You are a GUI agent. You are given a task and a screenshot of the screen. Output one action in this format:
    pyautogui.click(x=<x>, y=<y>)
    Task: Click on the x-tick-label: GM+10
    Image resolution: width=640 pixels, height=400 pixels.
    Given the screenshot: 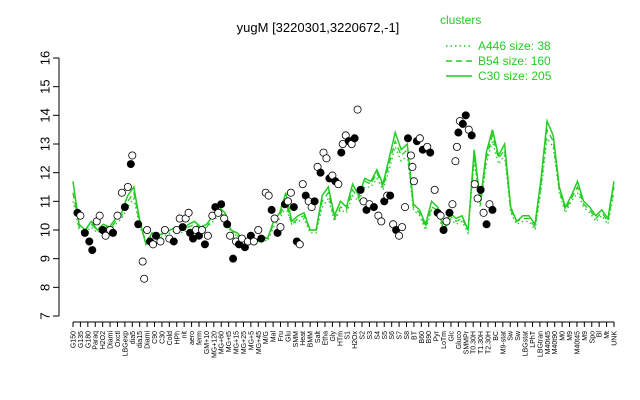 What is the action you would take?
    pyautogui.click(x=207, y=342)
    